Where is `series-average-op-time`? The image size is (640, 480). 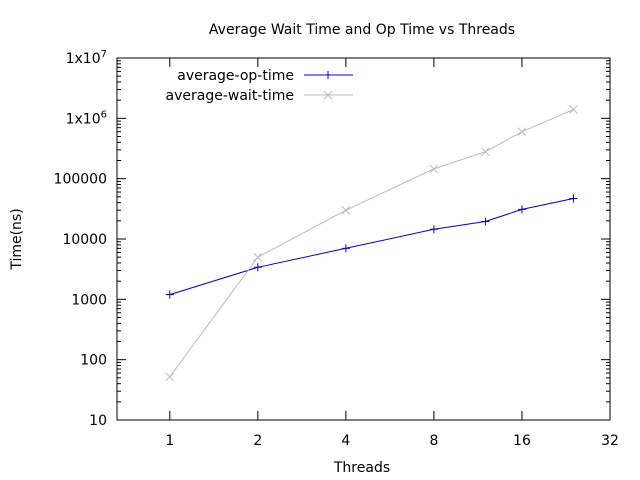
series-average-op-time is located at coordinates (371, 246).